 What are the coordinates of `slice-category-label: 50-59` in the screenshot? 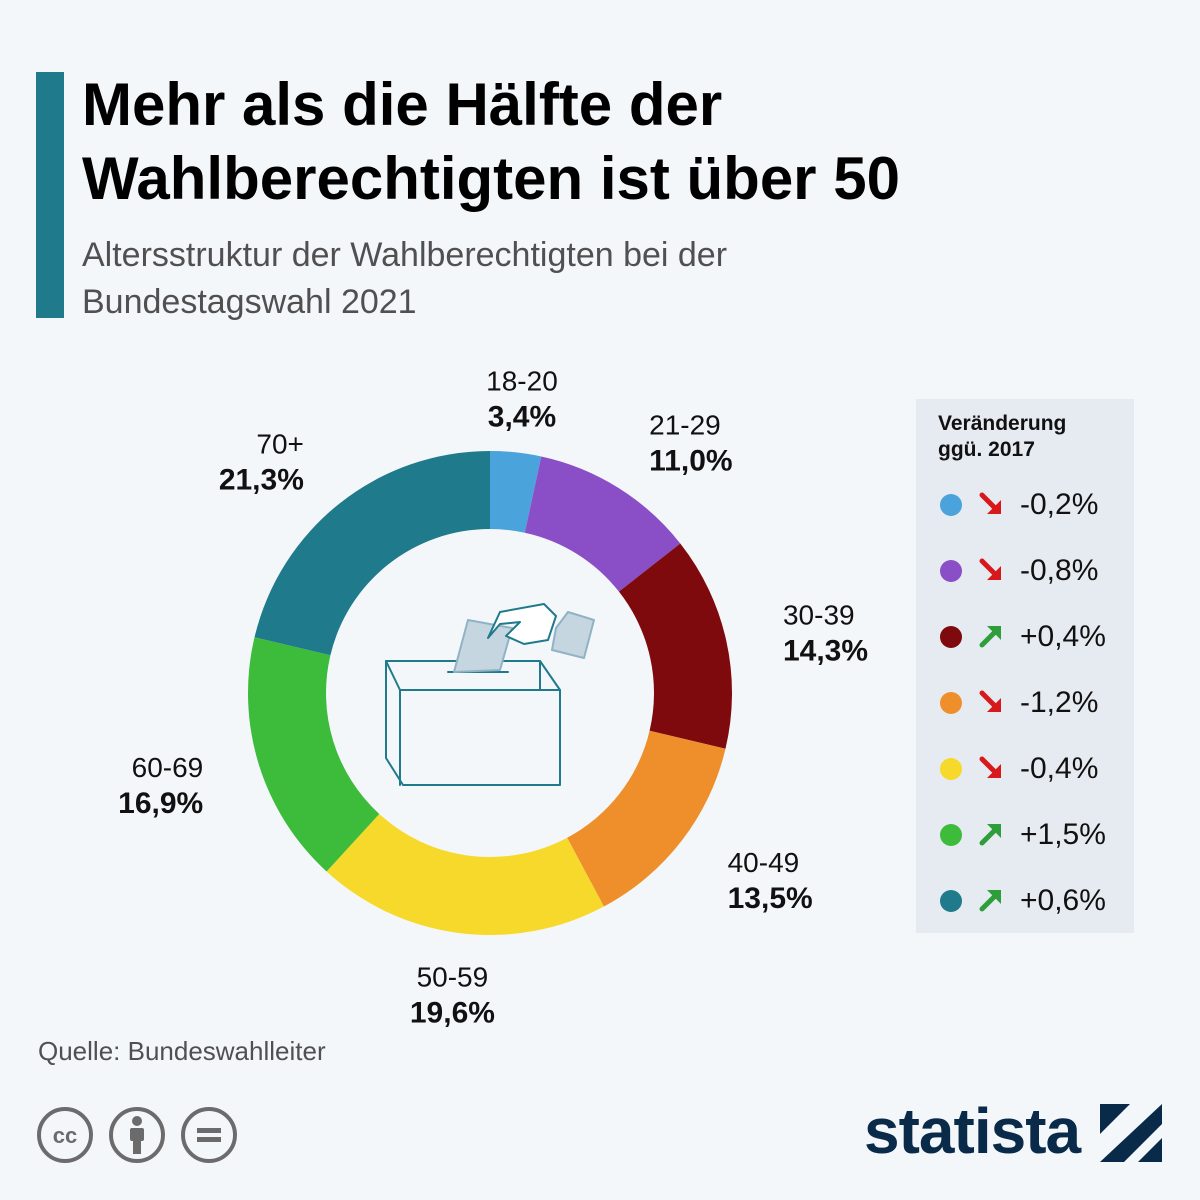 It's located at (453, 977).